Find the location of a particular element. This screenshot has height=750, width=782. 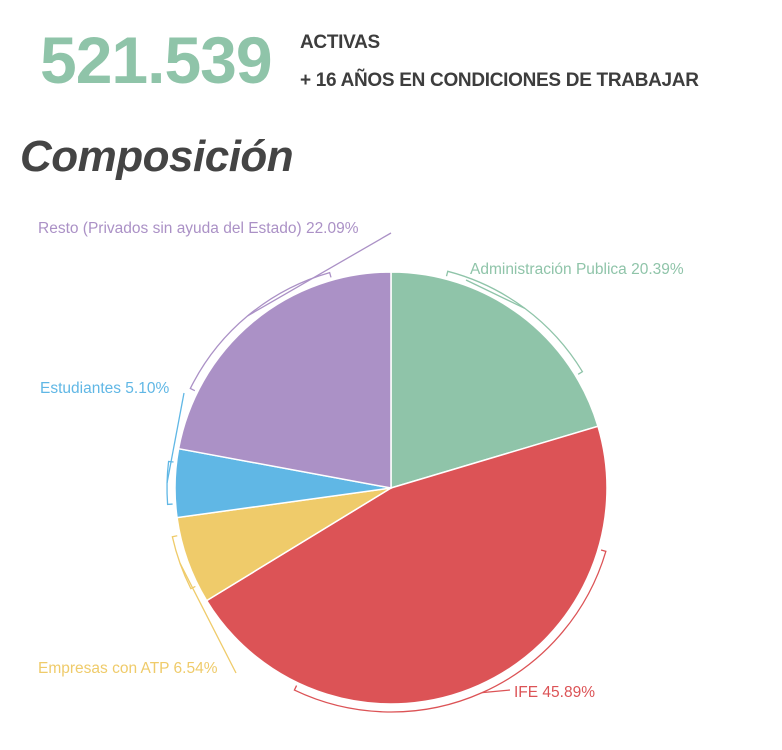

slice-label-0: Administración Publica 20.39% is located at coordinates (577, 269).